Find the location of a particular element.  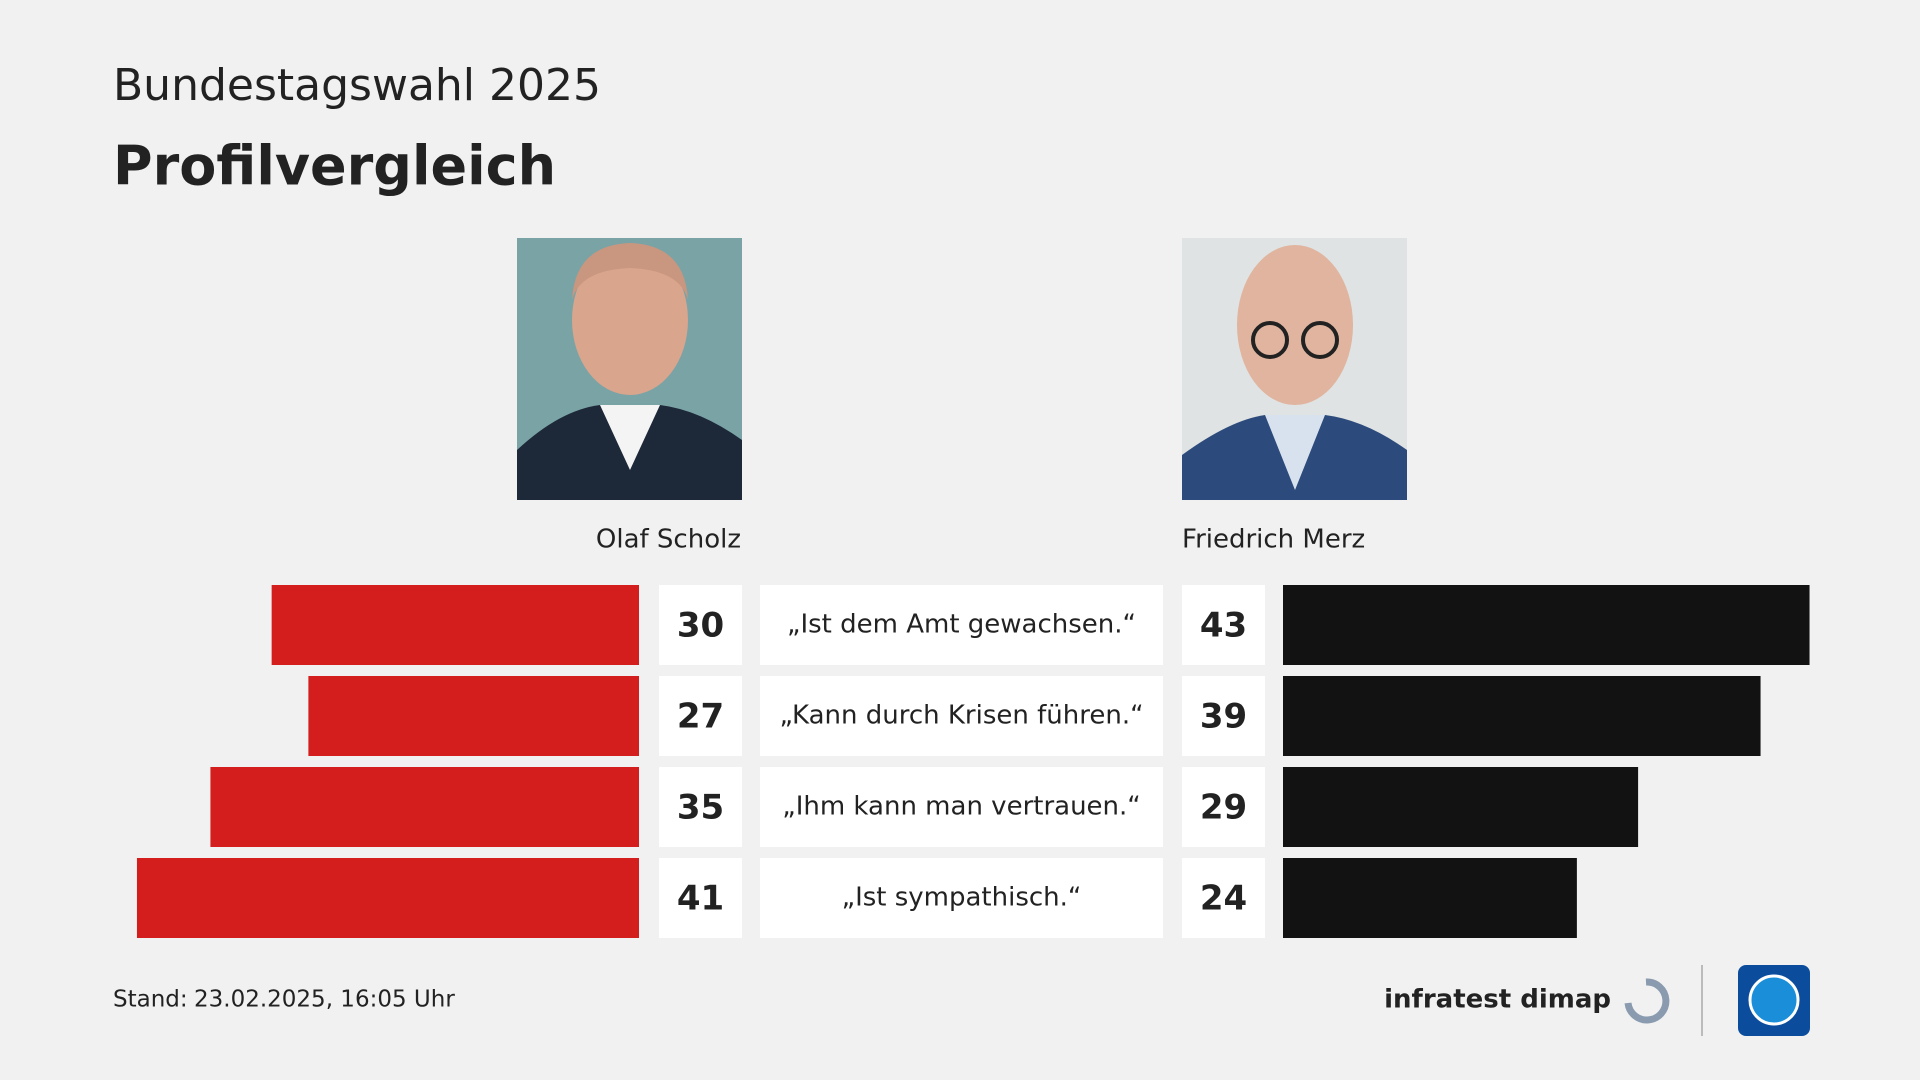

value-label: 43 is located at coordinates (1223, 626).